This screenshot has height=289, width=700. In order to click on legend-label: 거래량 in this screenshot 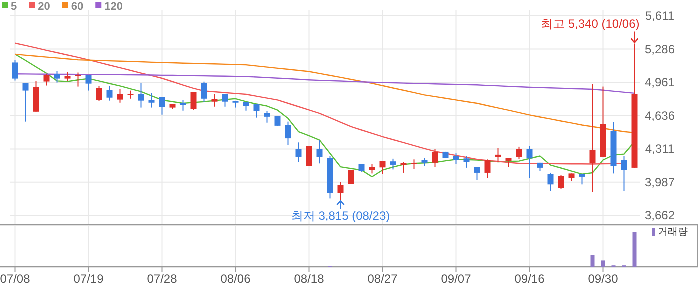, I will do `click(673, 232)`.